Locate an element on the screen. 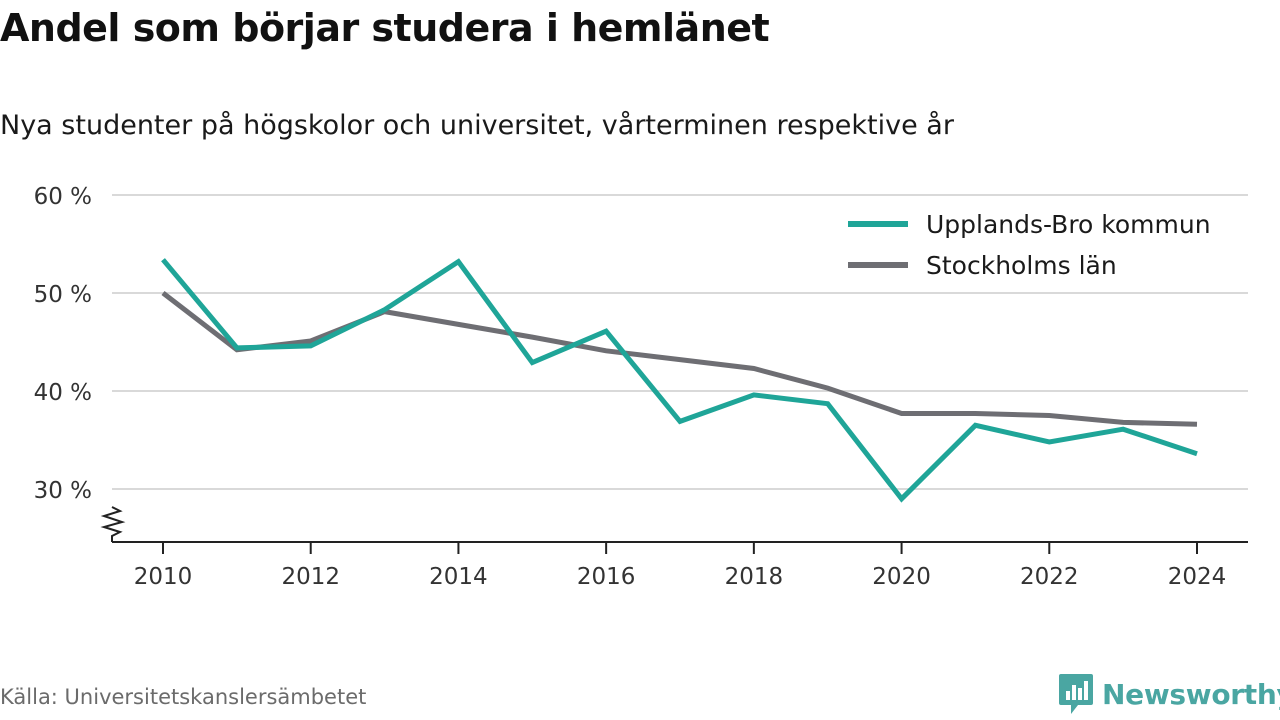 The height and width of the screenshot is (720, 1280). y-tick-label: 30 % is located at coordinates (63, 491).